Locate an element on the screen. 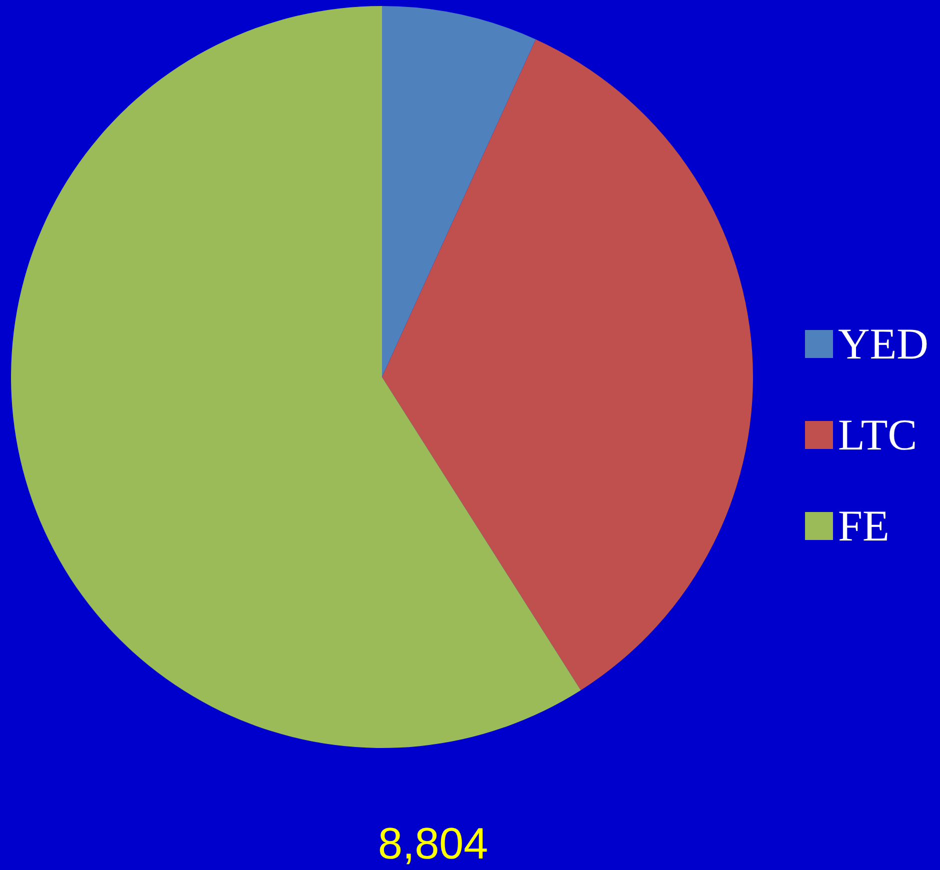 This screenshot has height=870, width=940. text: 8,804 is located at coordinates (433, 844).